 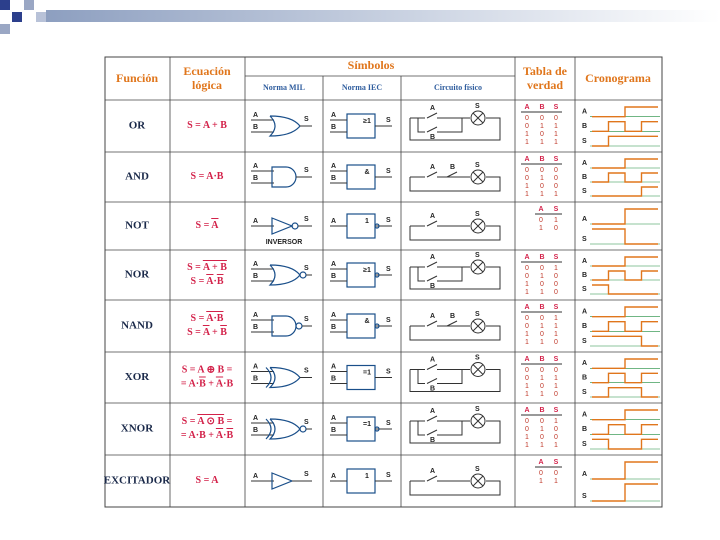 What do you see at coordinates (447, 323) in the screenshot?
I see `circuit-wire` at bounding box center [447, 323].